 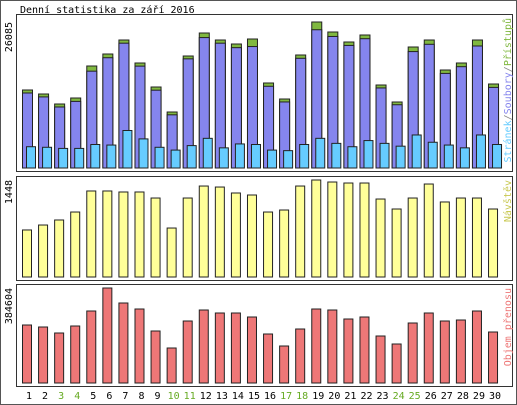 I want to click on max-label: 1448, so click(x=9, y=192).